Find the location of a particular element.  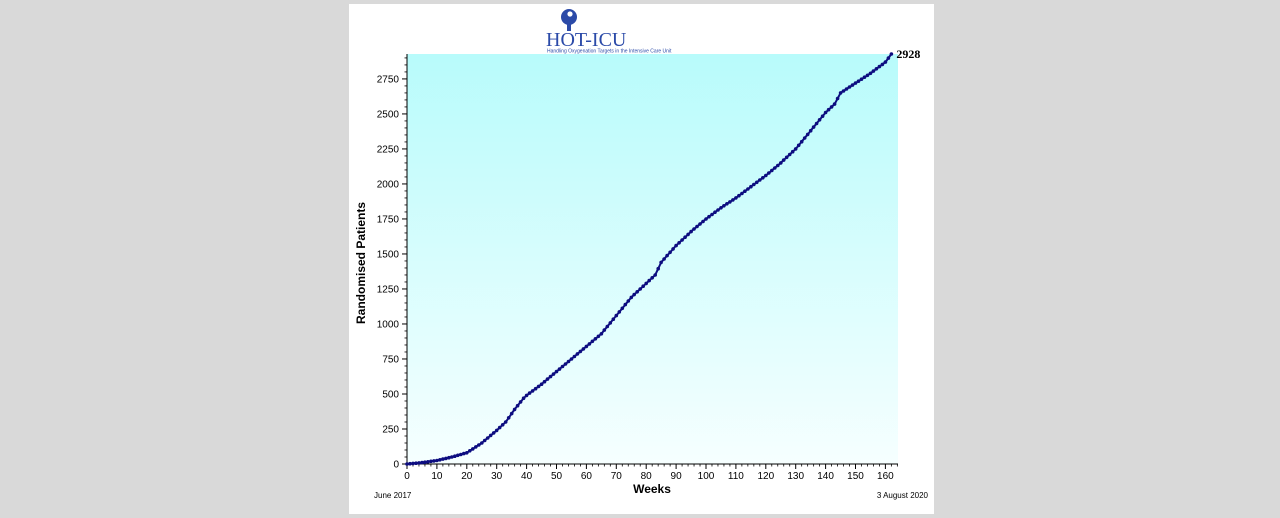

y-tick-label: 1750 is located at coordinates (388, 219).